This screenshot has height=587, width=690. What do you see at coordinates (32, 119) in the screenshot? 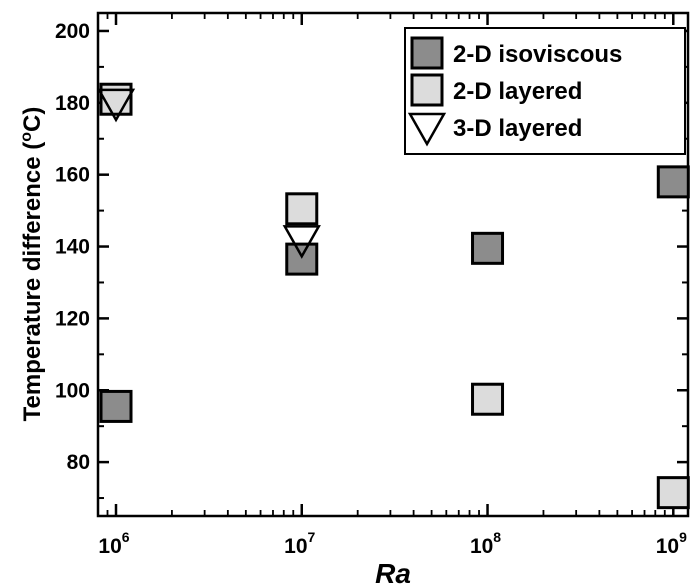
I see `y-axis-label-unit: C)` at bounding box center [32, 119].